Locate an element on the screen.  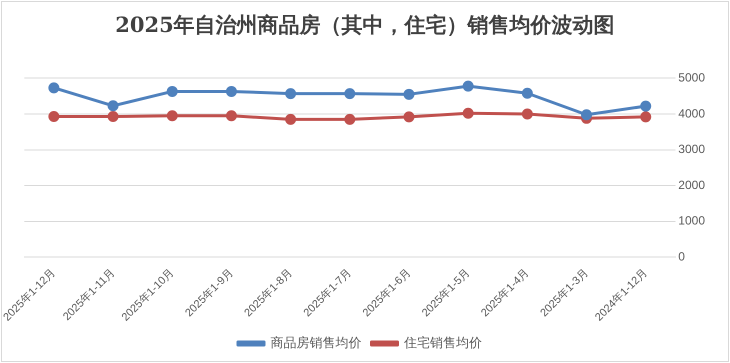
legend-label: 住宅销售均价 is located at coordinates (442, 342).